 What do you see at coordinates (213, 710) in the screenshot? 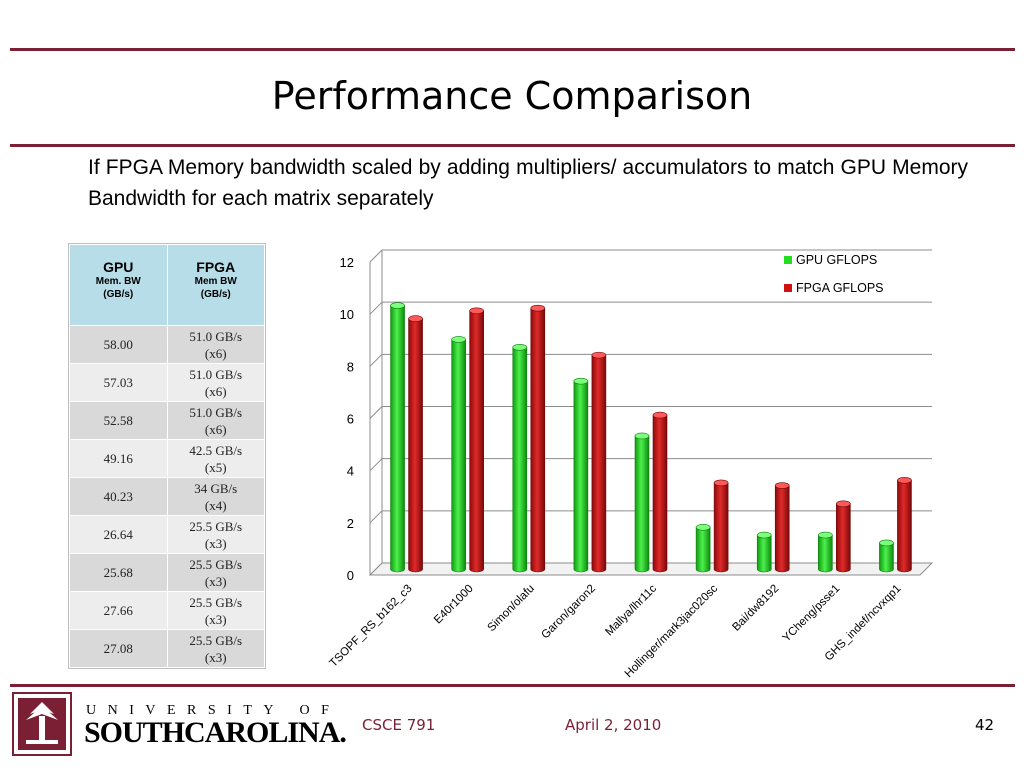
I see `university-line: UNIVERSITY OF` at bounding box center [213, 710].